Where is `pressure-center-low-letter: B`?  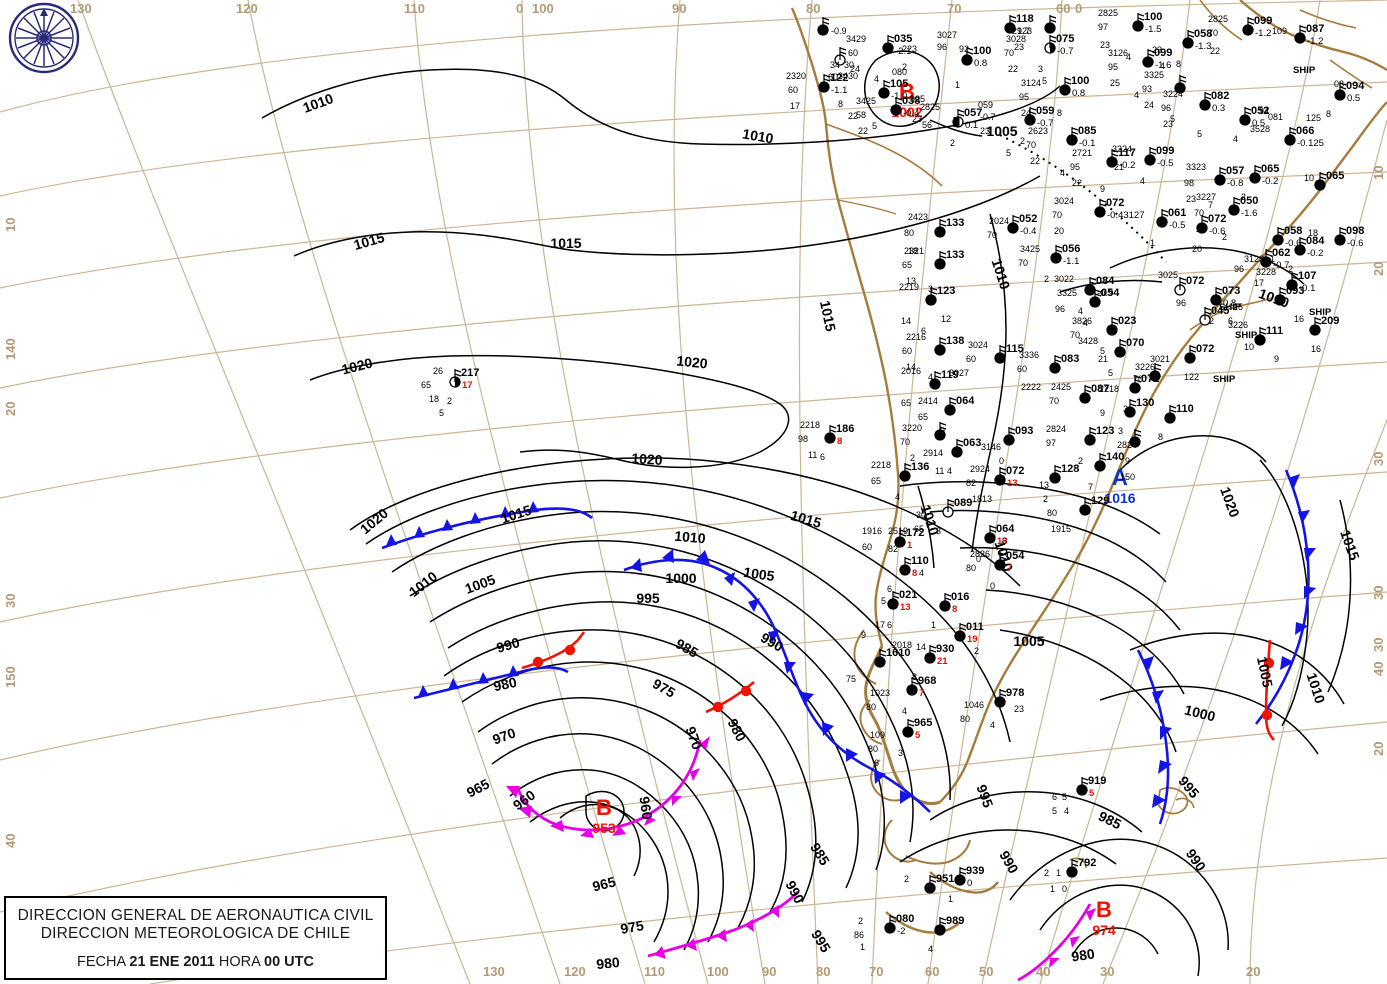 pressure-center-low-letter: B is located at coordinates (1104, 909).